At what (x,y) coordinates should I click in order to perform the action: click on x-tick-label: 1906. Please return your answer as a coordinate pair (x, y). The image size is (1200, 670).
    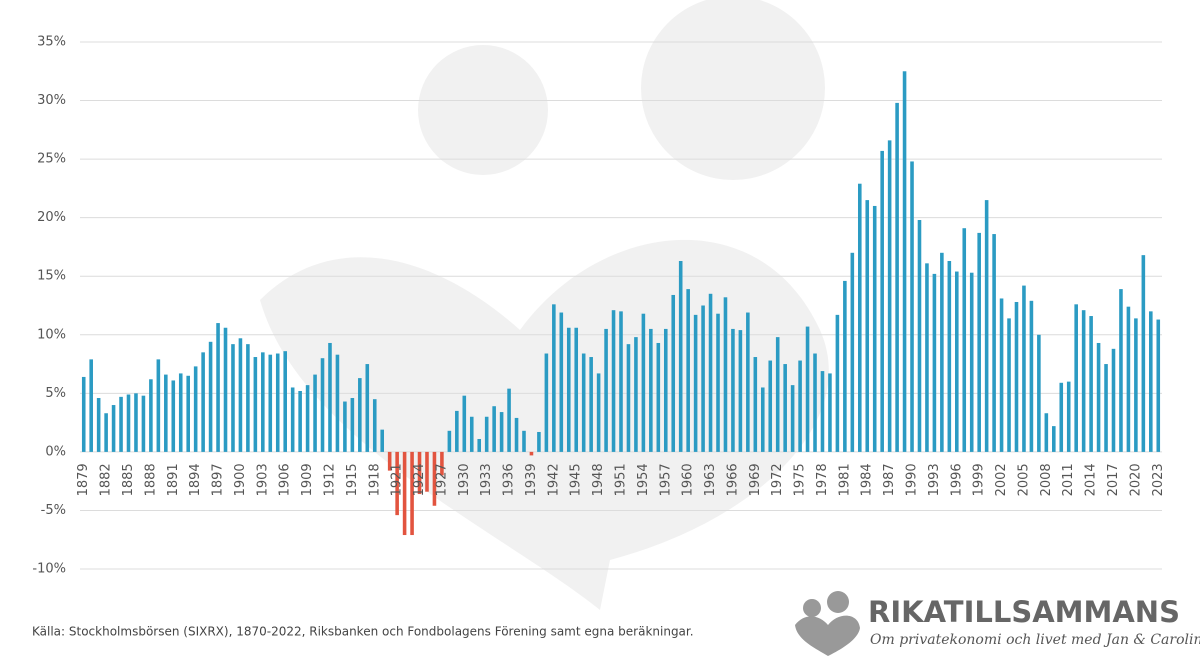
    Looking at the image, I should click on (285, 479).